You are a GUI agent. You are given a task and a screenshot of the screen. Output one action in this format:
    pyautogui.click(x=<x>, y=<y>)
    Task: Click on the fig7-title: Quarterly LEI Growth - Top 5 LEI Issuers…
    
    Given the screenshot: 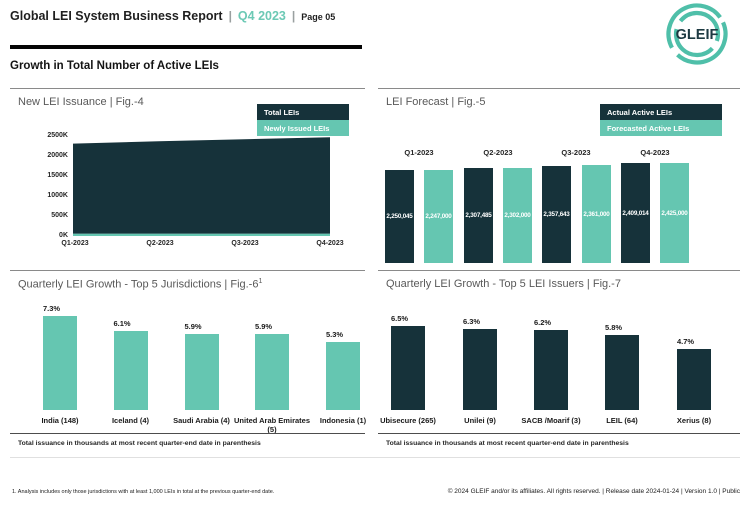 What is the action you would take?
    pyautogui.click(x=503, y=284)
    